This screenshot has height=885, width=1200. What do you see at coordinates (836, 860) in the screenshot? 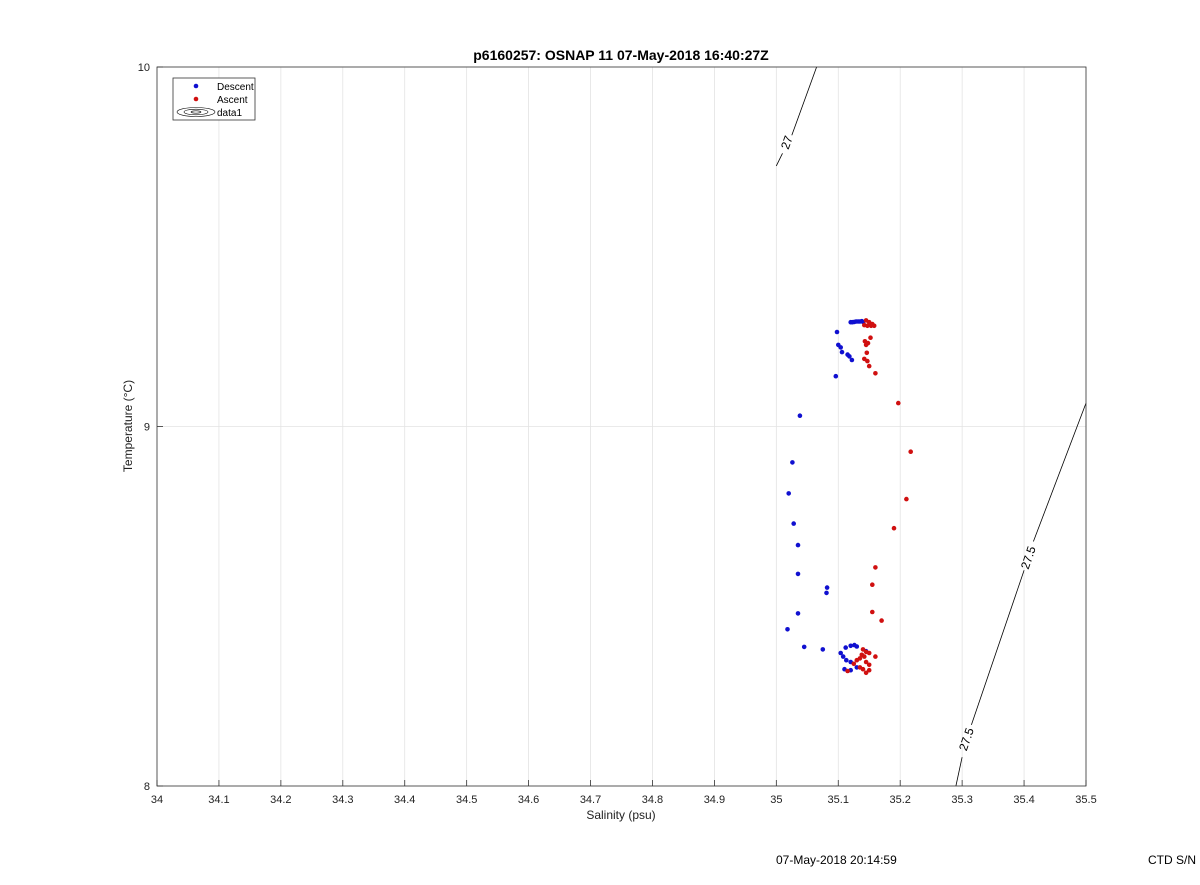
I see `footer-timestamp: 07-May-2018 20:14:59` at bounding box center [836, 860].